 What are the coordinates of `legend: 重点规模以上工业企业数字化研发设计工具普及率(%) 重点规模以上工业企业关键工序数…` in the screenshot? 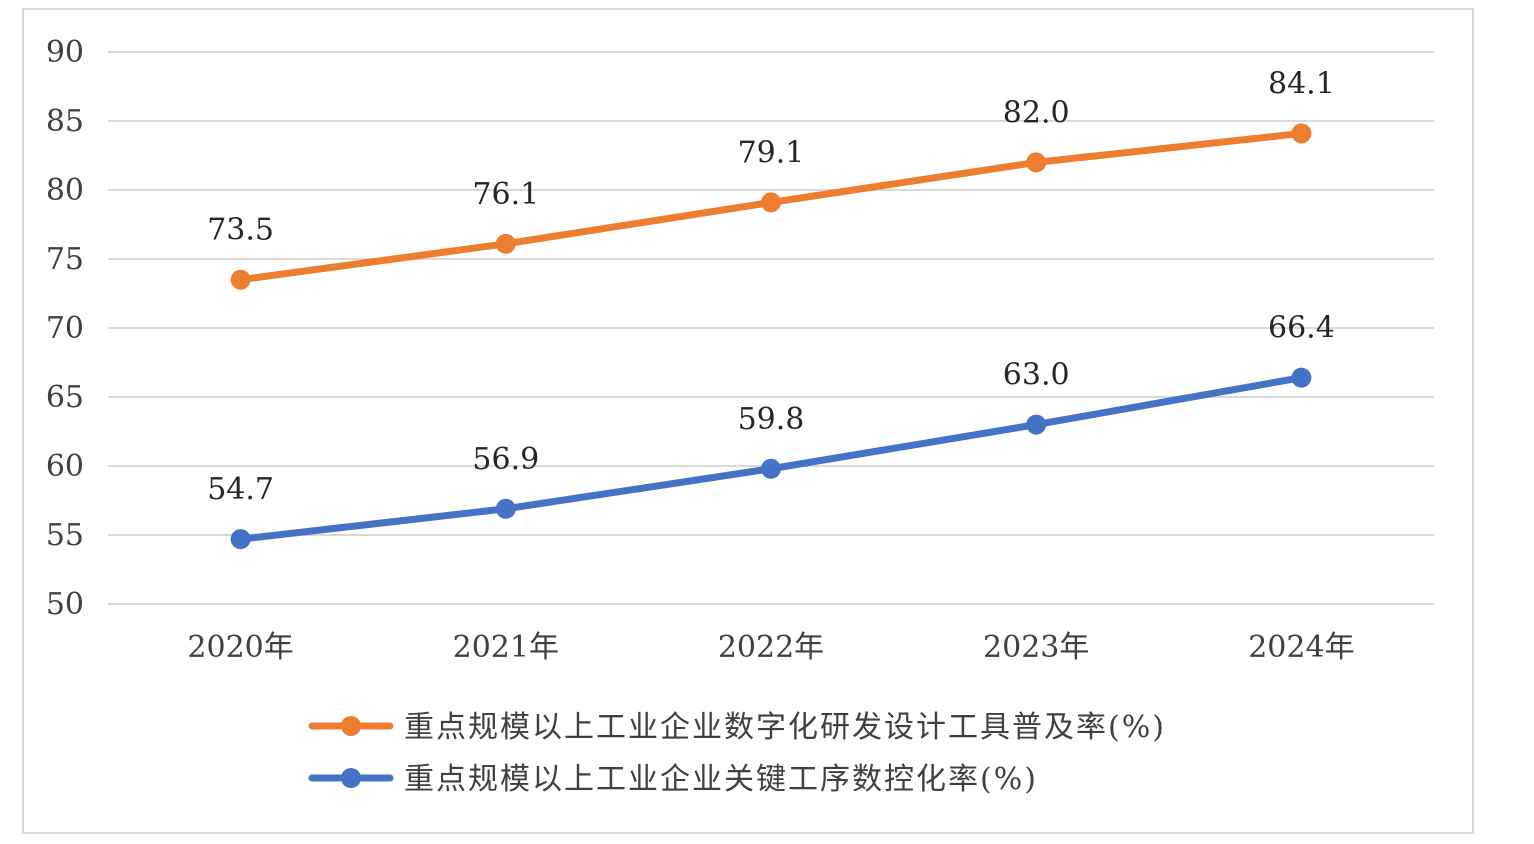 It's located at (737, 753).